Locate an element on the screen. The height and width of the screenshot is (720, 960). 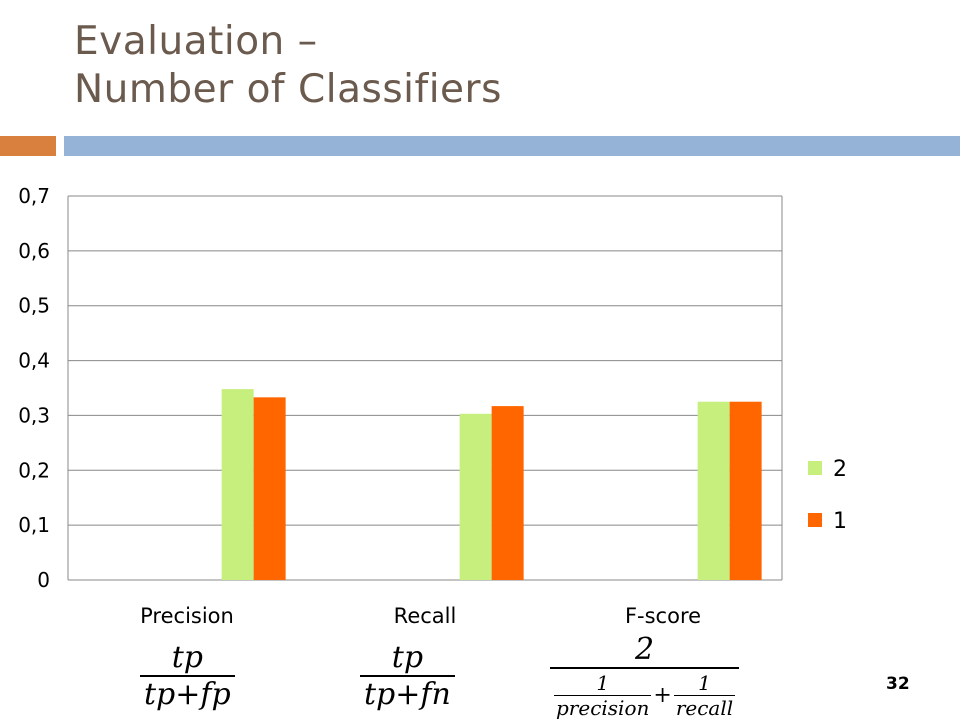
fscore-recall-term-num: 1 is located at coordinates (704, 683).